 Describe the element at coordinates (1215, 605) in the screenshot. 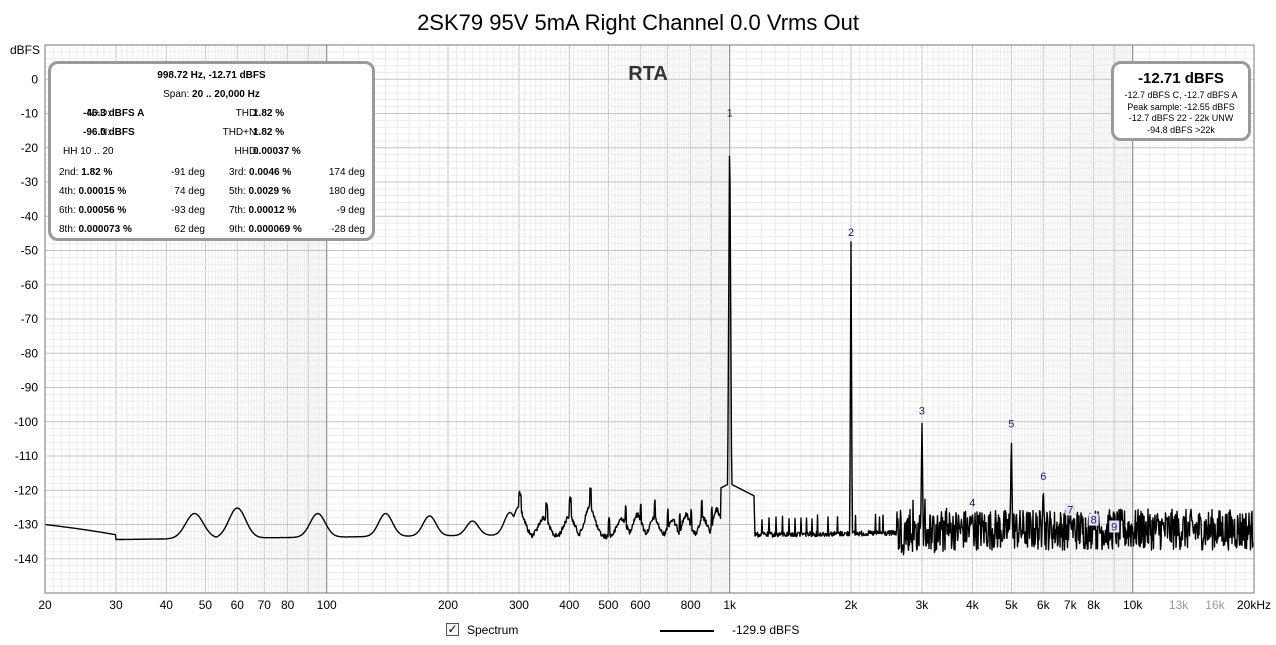

I see `x-tick-label-minor: 16k` at that location.